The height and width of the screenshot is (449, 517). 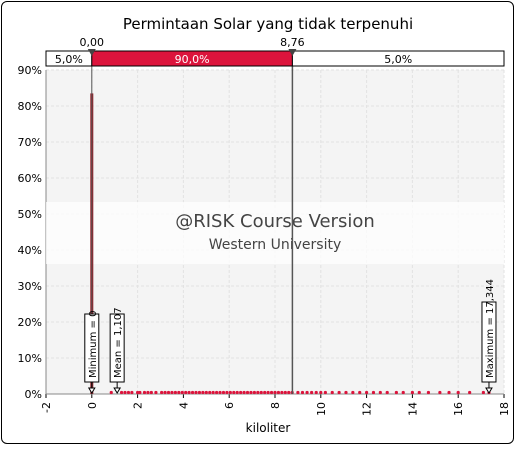 I want to click on x-tick-label: 6, so click(x=229, y=405).